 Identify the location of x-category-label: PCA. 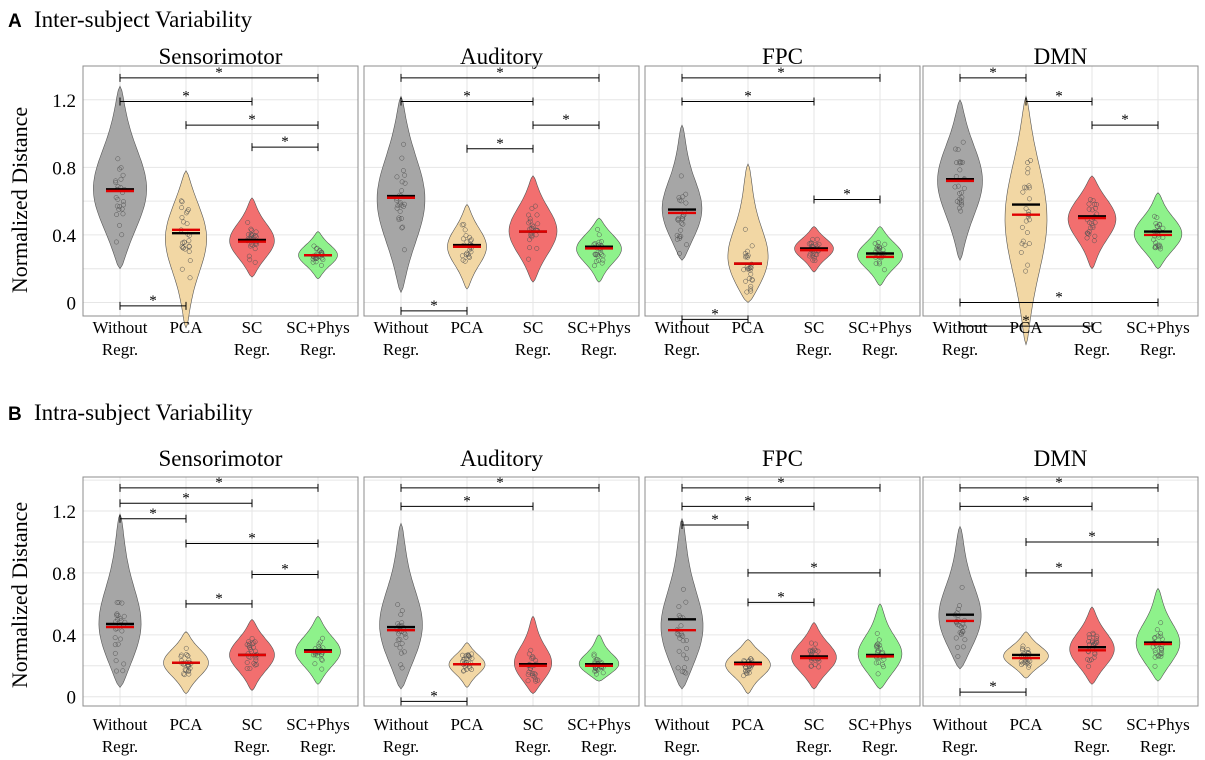
(748, 327).